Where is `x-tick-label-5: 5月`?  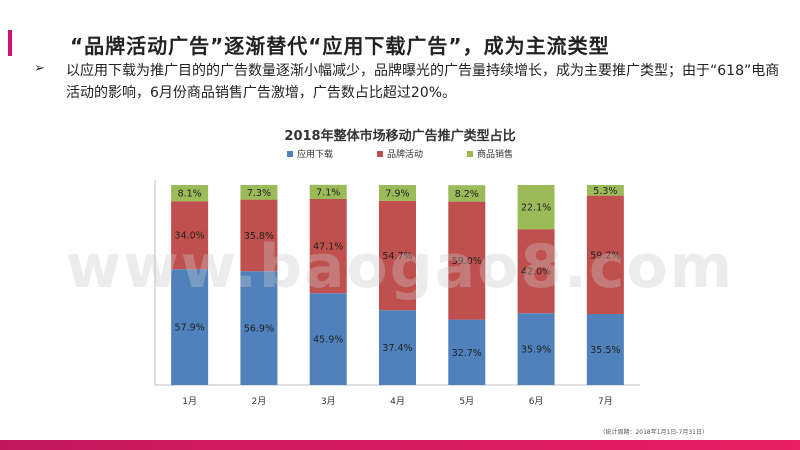
x-tick-label-5: 5月 is located at coordinates (466, 401).